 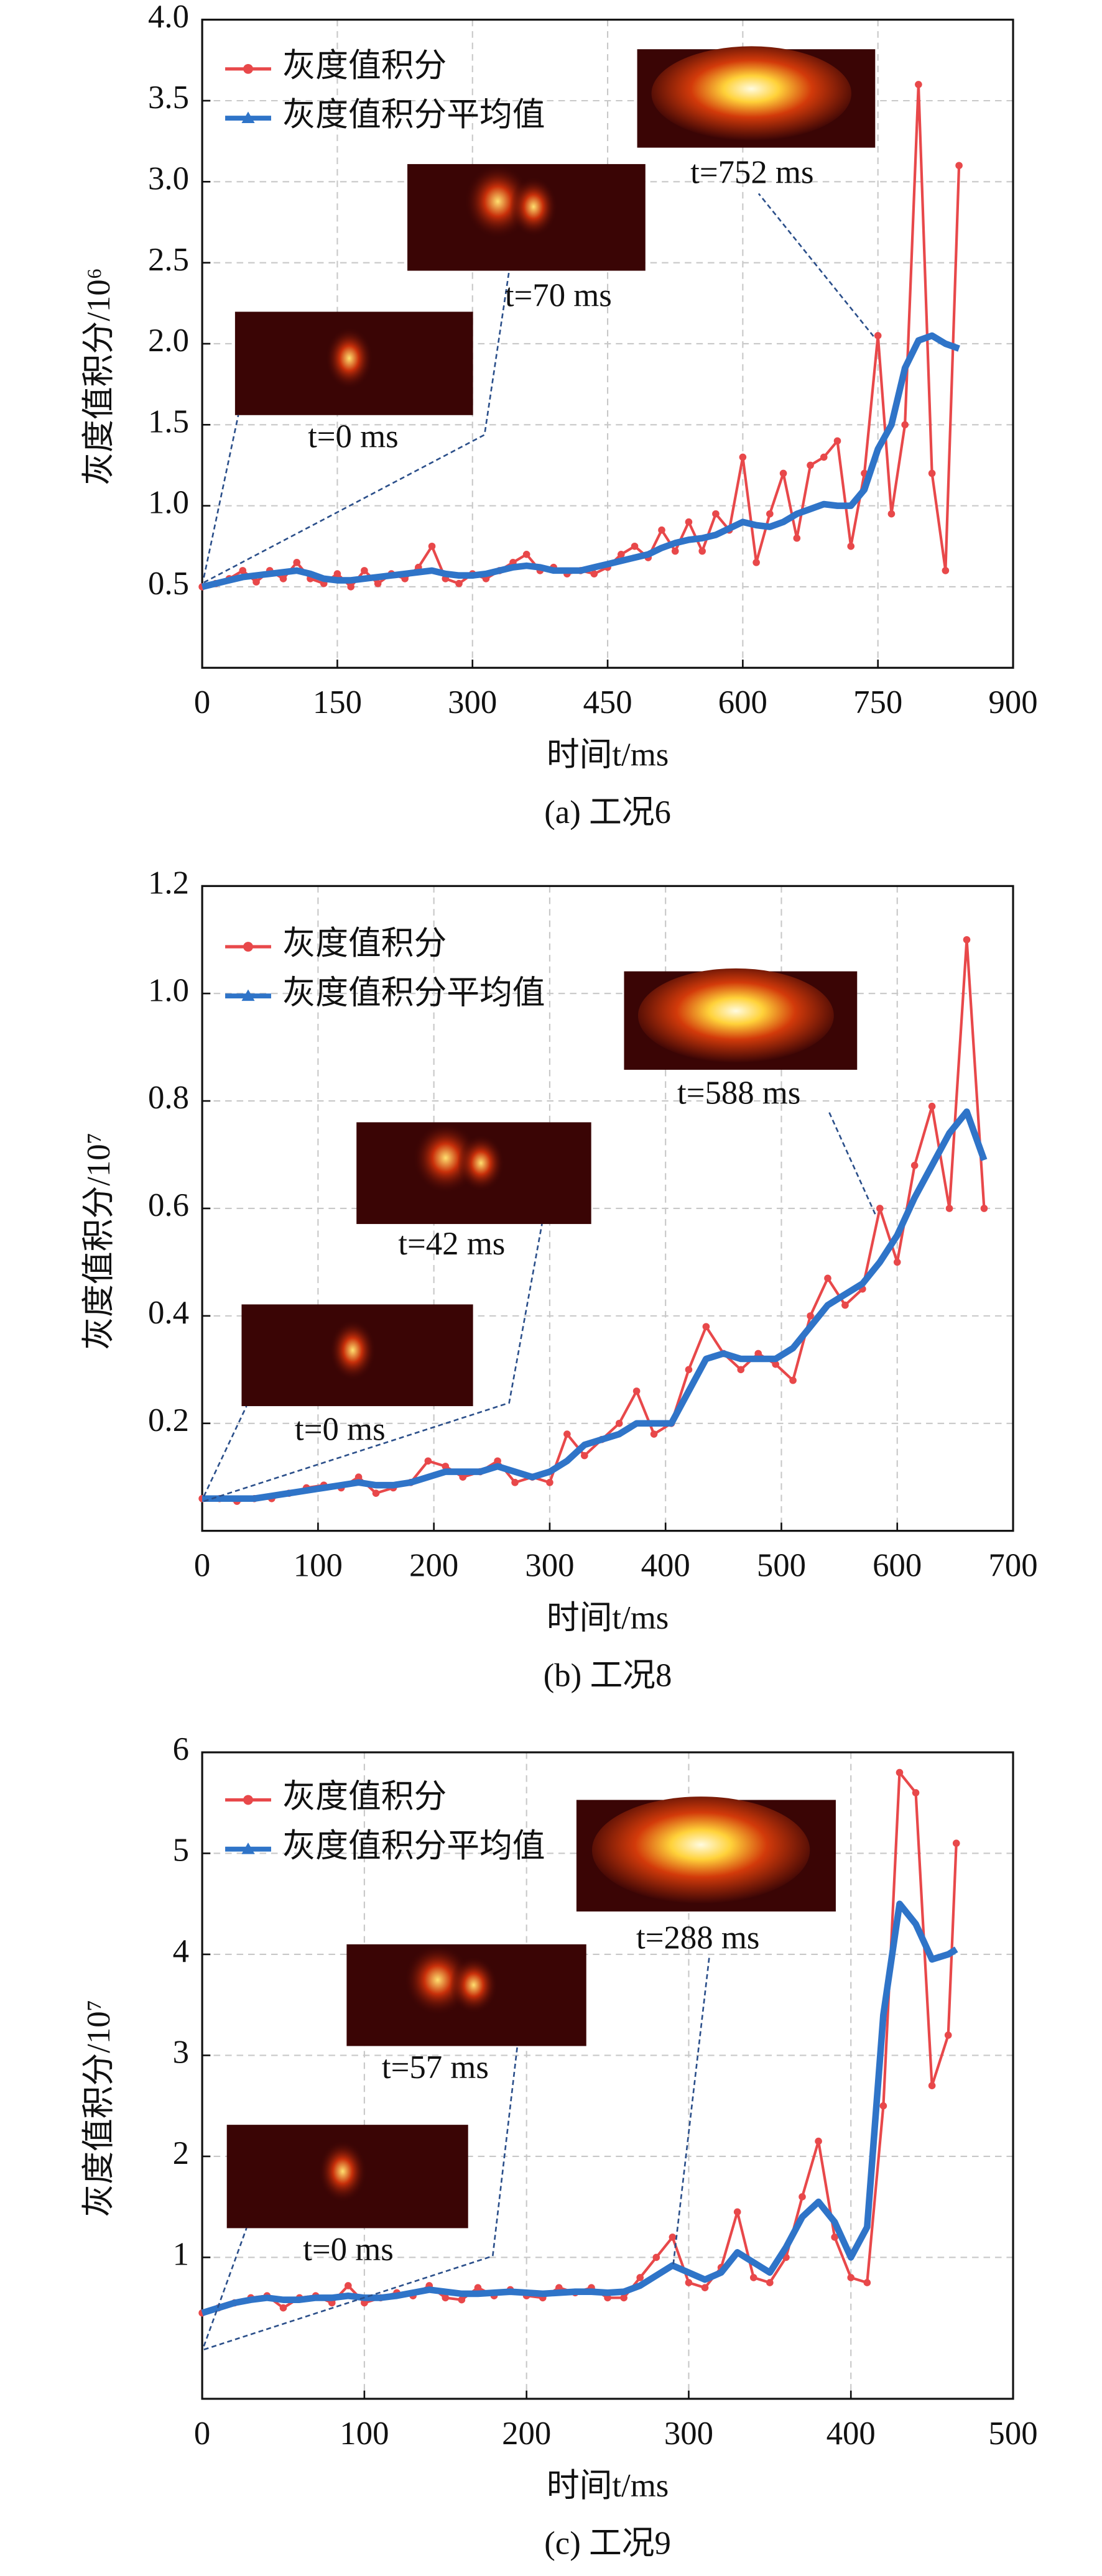 What do you see at coordinates (472, 702) in the screenshot?
I see `x-tick-label: 300` at bounding box center [472, 702].